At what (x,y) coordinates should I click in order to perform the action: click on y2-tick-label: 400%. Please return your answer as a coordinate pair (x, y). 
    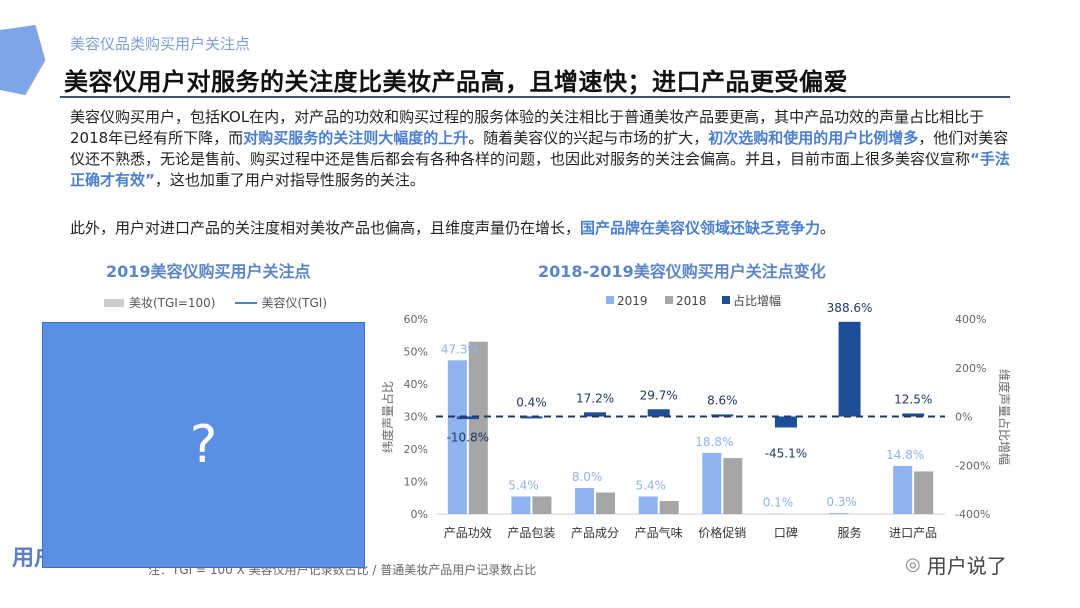
    Looking at the image, I should click on (970, 319).